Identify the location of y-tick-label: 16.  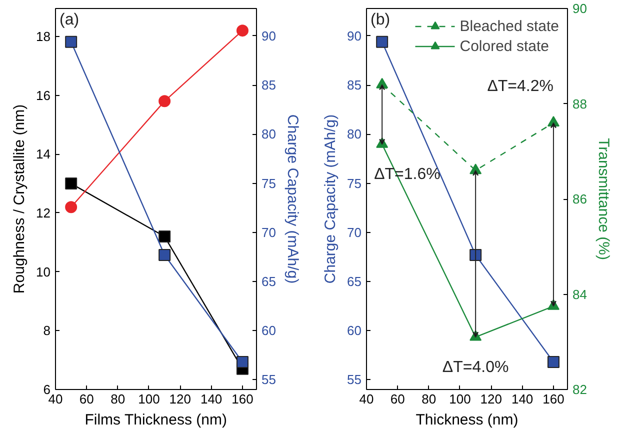
(43, 95).